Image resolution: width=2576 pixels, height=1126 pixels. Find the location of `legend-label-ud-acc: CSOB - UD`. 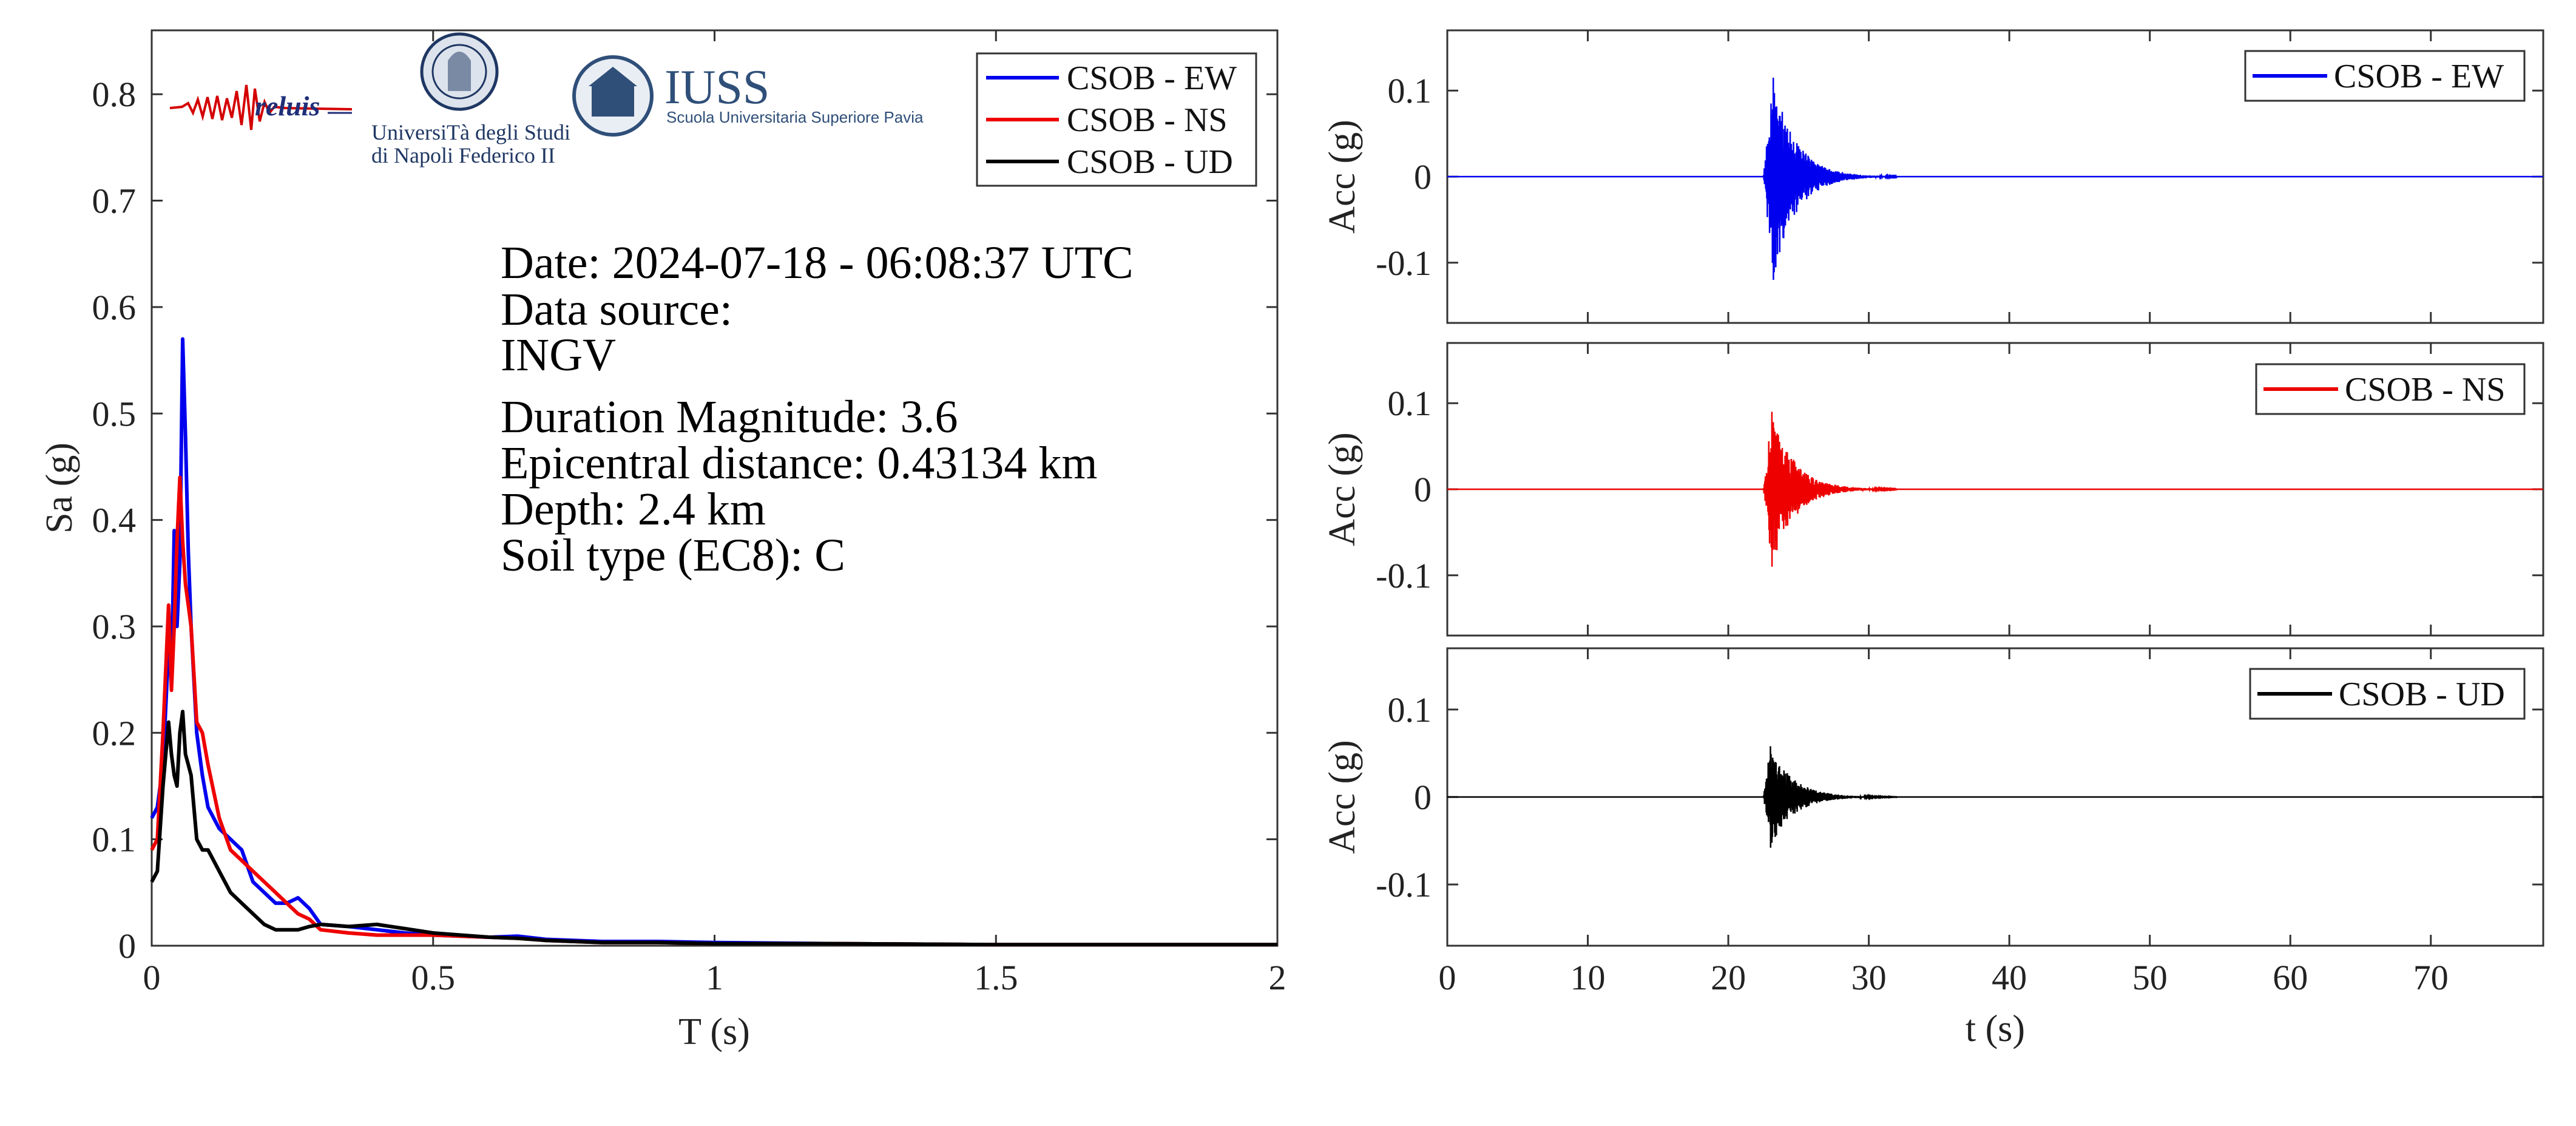

legend-label-ud-acc: CSOB - UD is located at coordinates (2422, 694).